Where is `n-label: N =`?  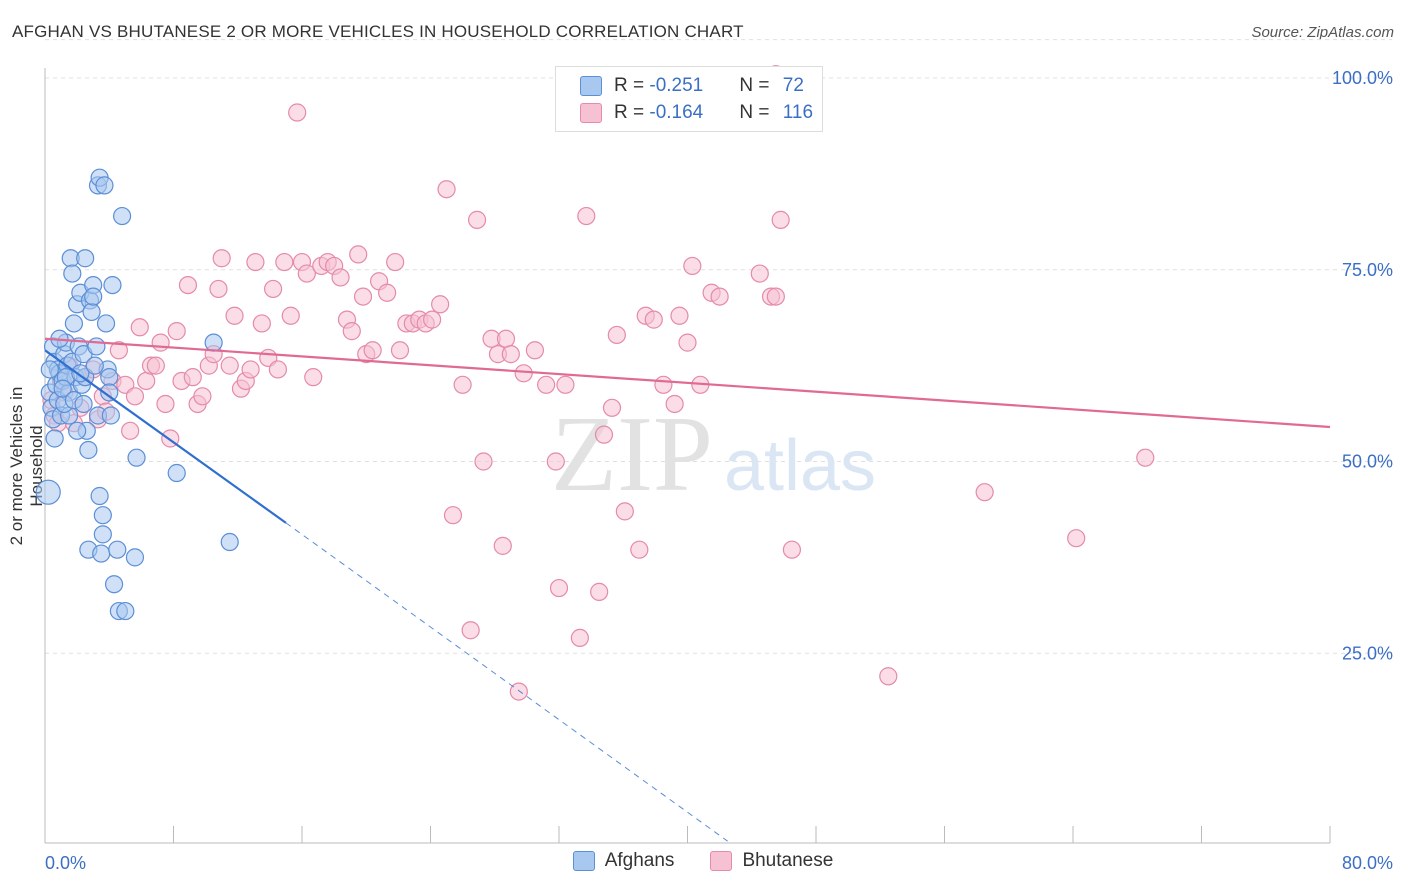
n-label: N = is located at coordinates (757, 85).